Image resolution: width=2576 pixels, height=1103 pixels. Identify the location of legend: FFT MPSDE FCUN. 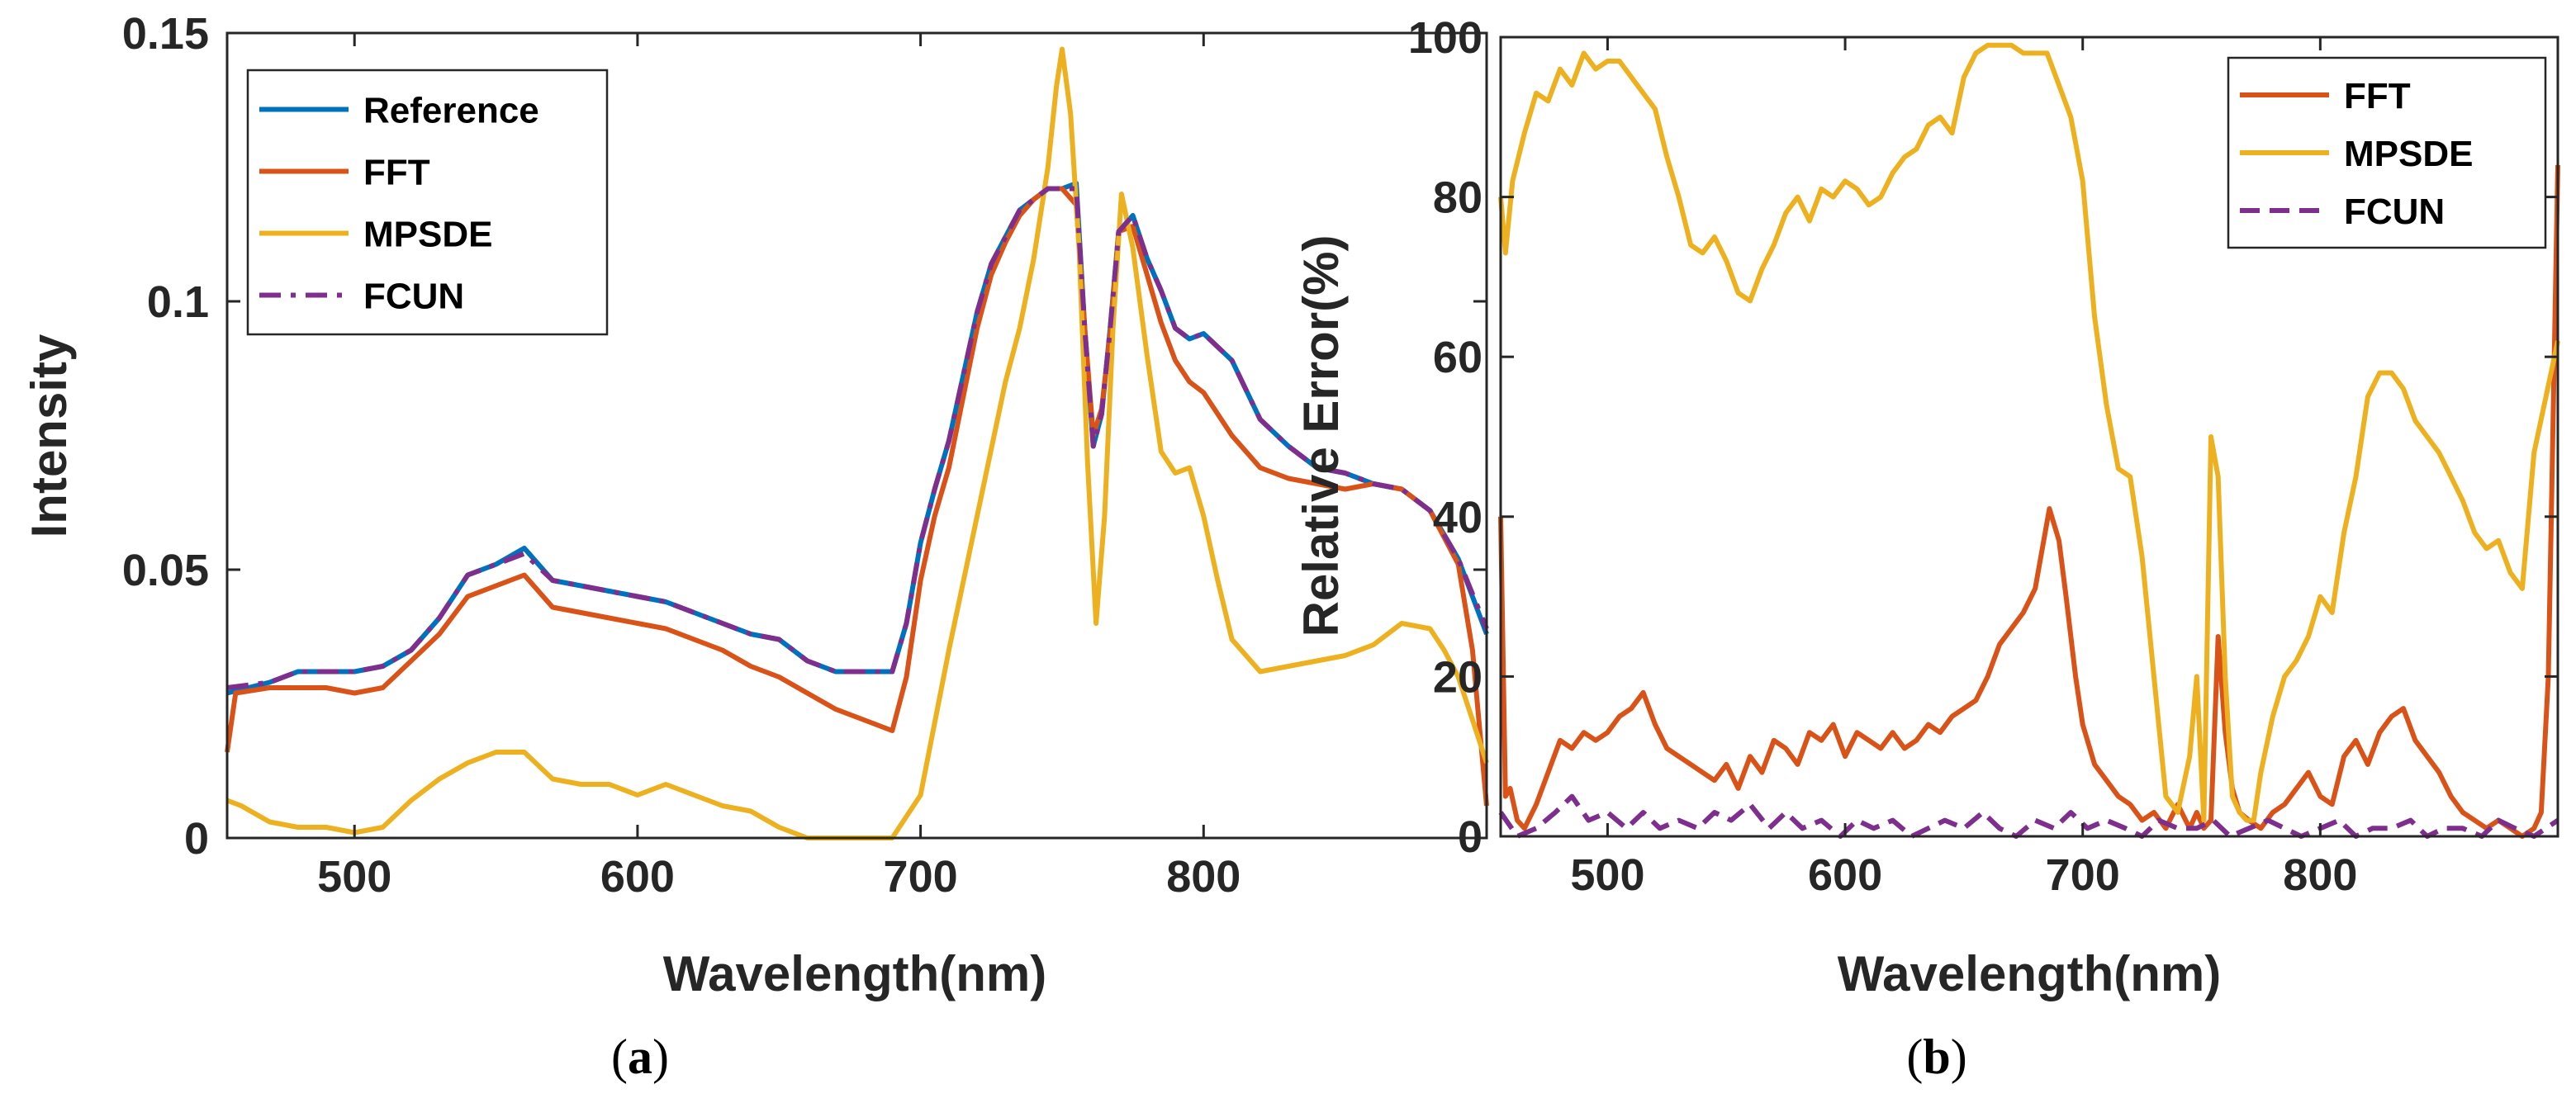
(2387, 152).